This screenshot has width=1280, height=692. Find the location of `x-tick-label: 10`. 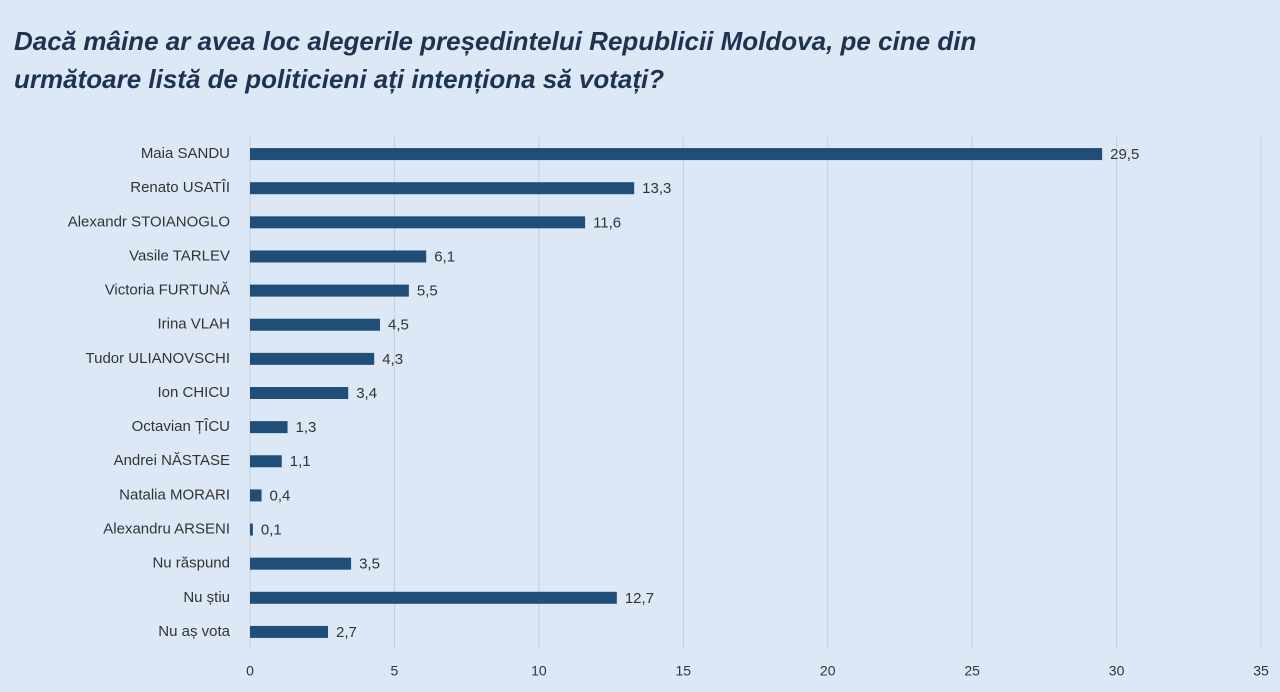

x-tick-label: 10 is located at coordinates (539, 671).